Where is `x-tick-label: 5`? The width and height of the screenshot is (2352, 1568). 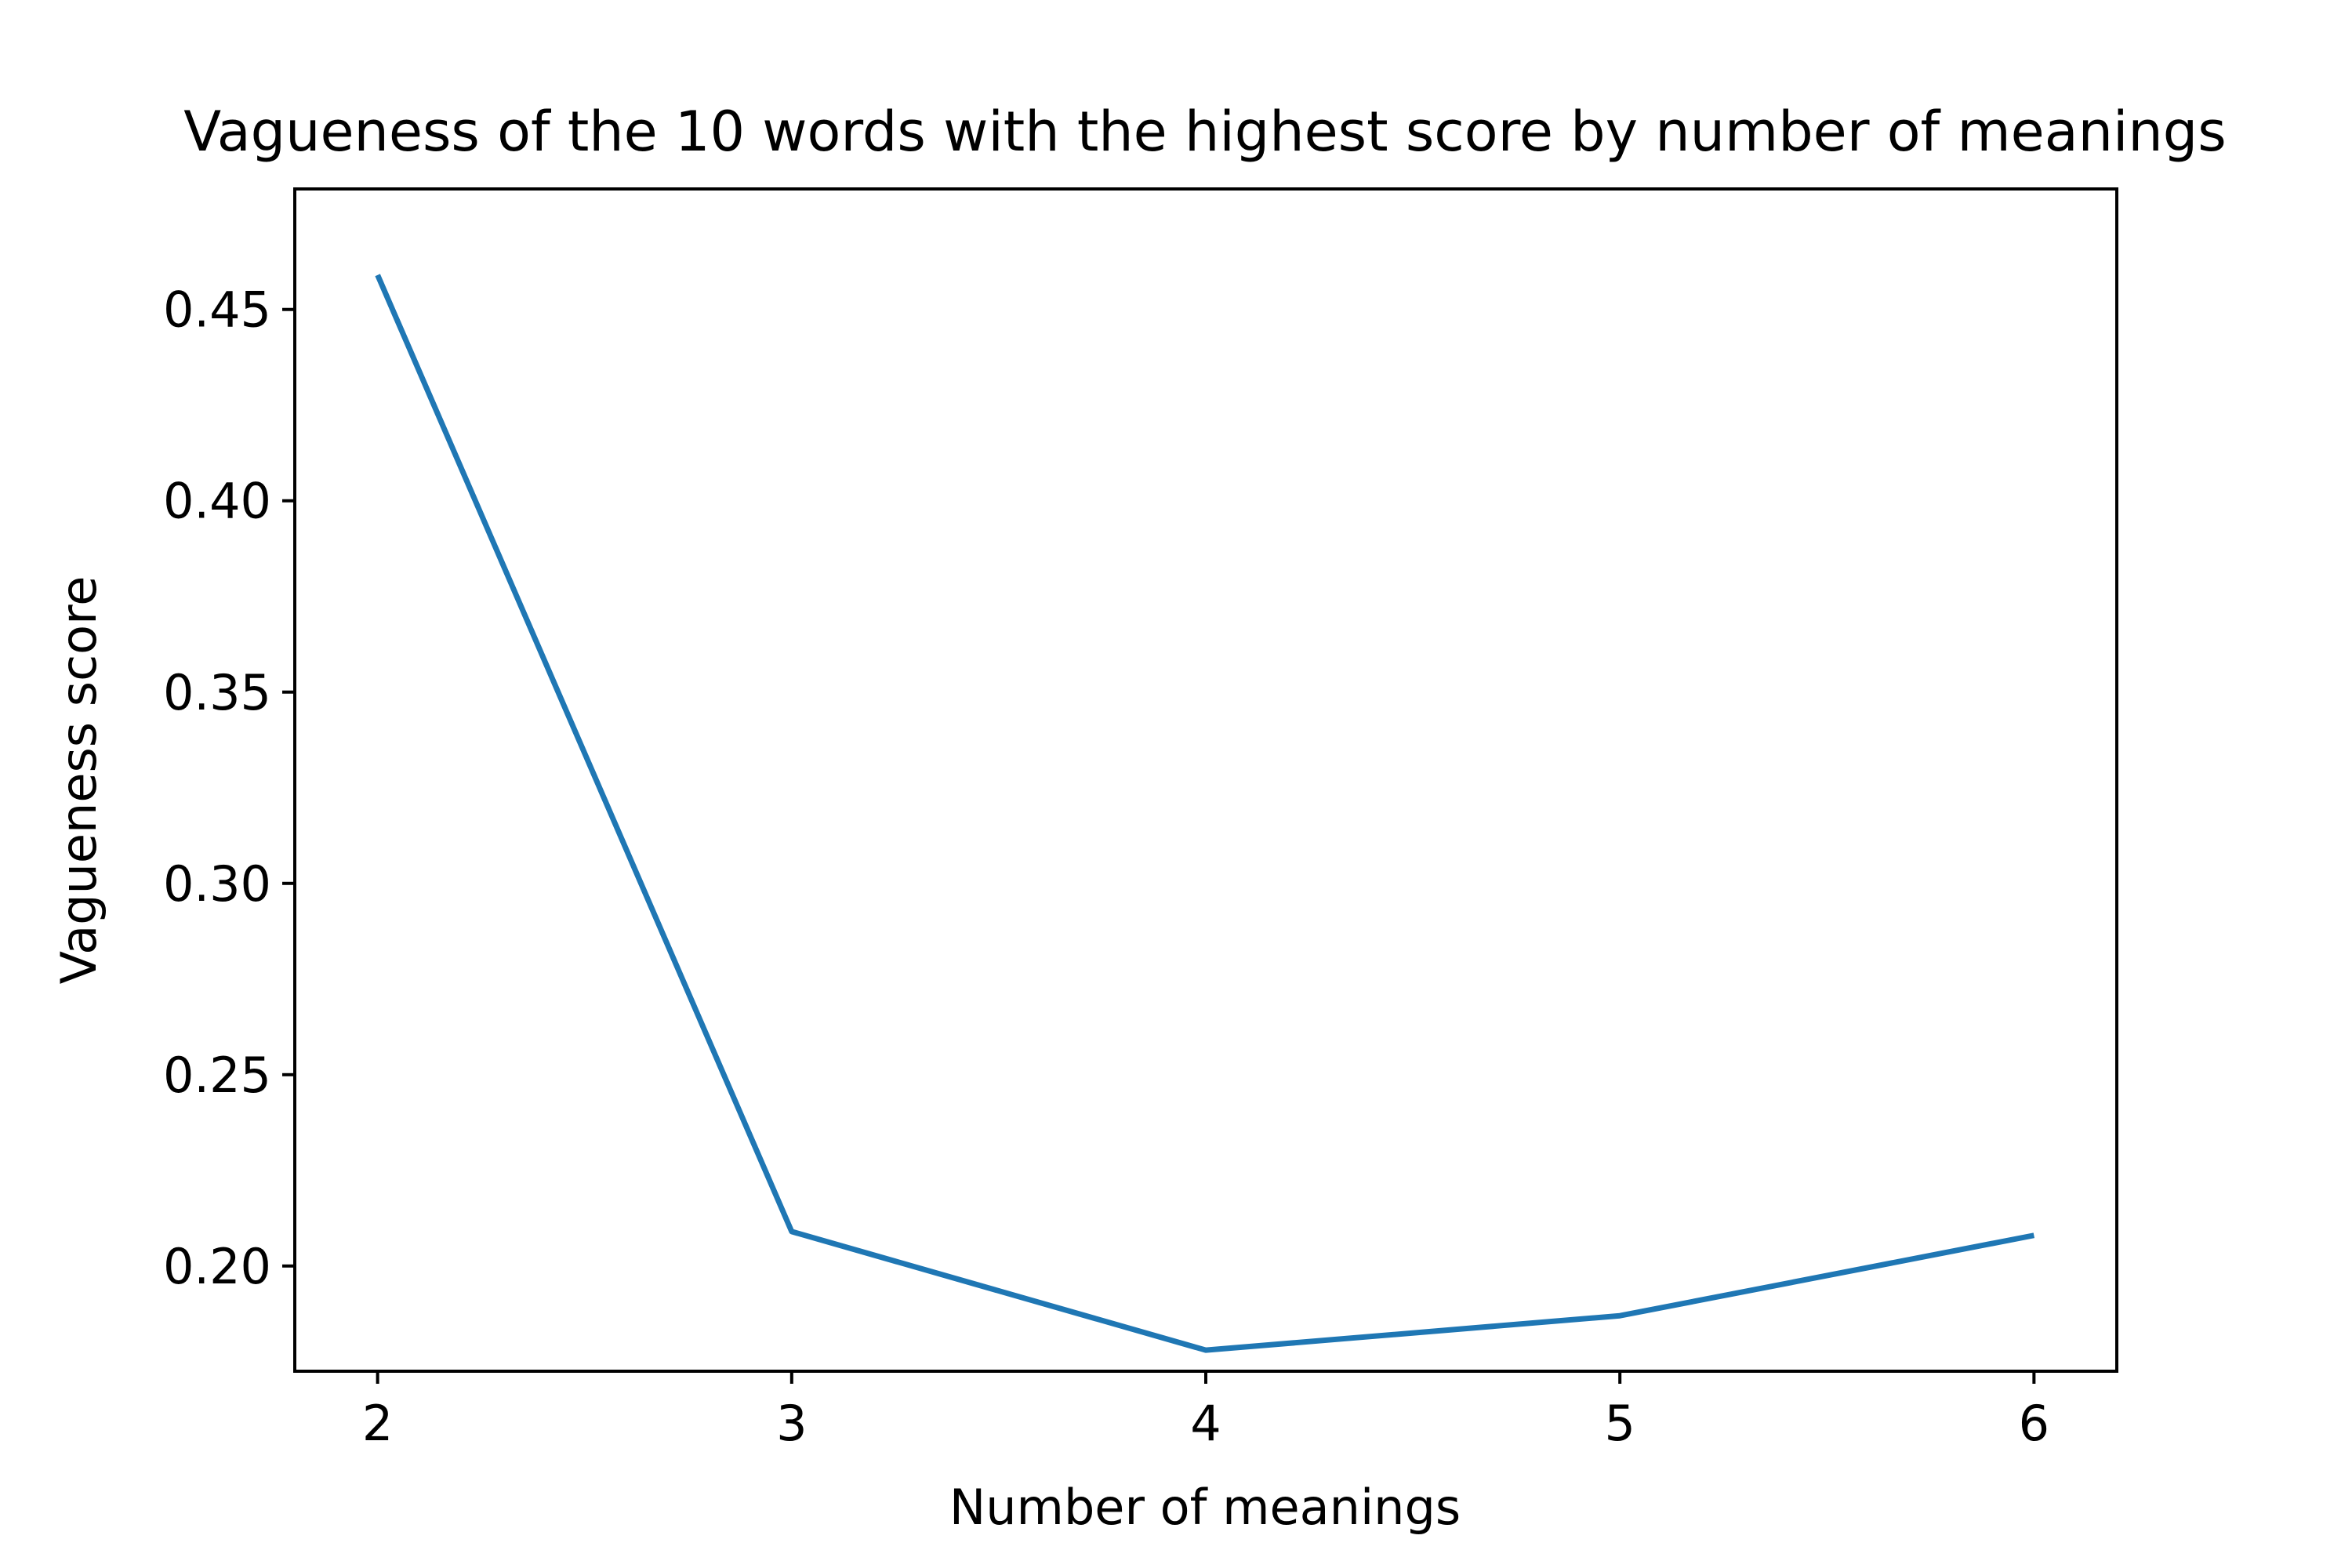
x-tick-label: 5 is located at coordinates (1619, 1423).